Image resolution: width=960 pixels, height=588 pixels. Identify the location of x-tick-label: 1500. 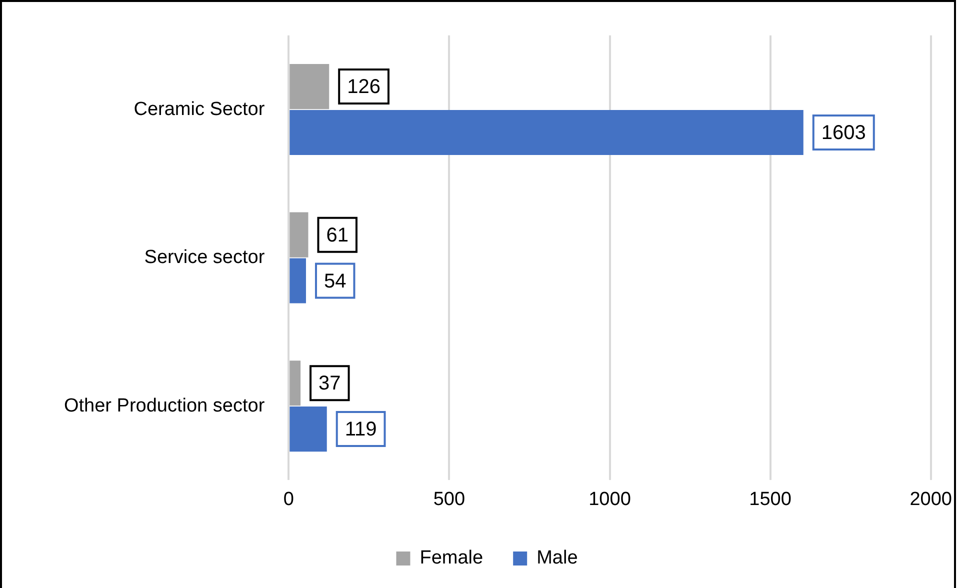
(770, 499).